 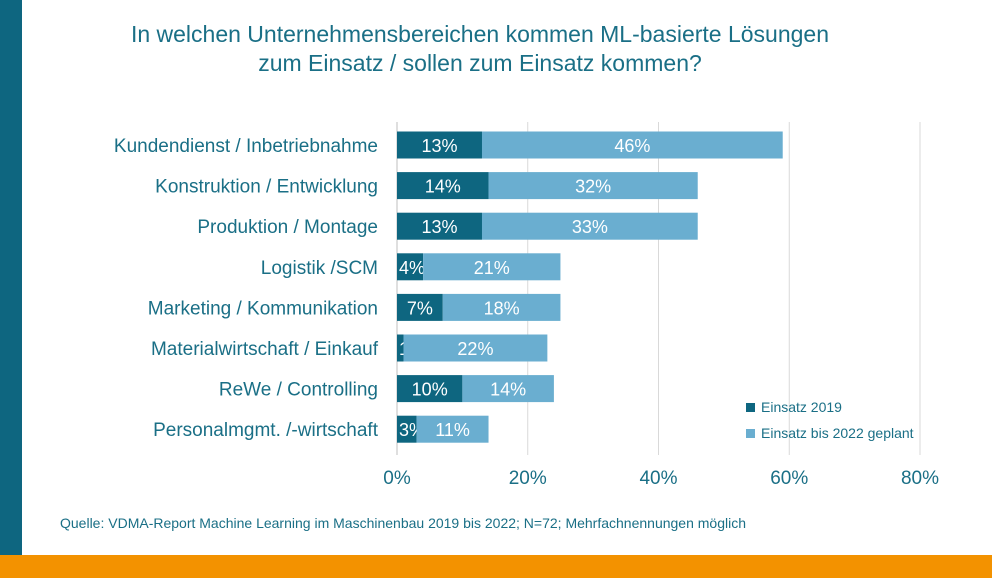 What do you see at coordinates (658, 478) in the screenshot?
I see `x-tick-label: 40%` at bounding box center [658, 478].